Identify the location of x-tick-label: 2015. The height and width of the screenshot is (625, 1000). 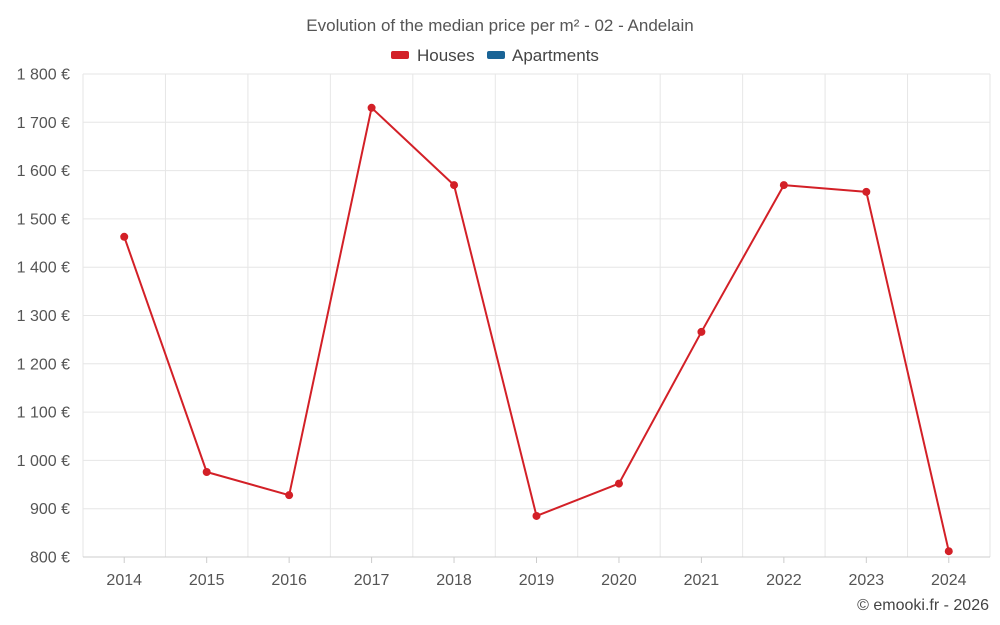
(207, 580).